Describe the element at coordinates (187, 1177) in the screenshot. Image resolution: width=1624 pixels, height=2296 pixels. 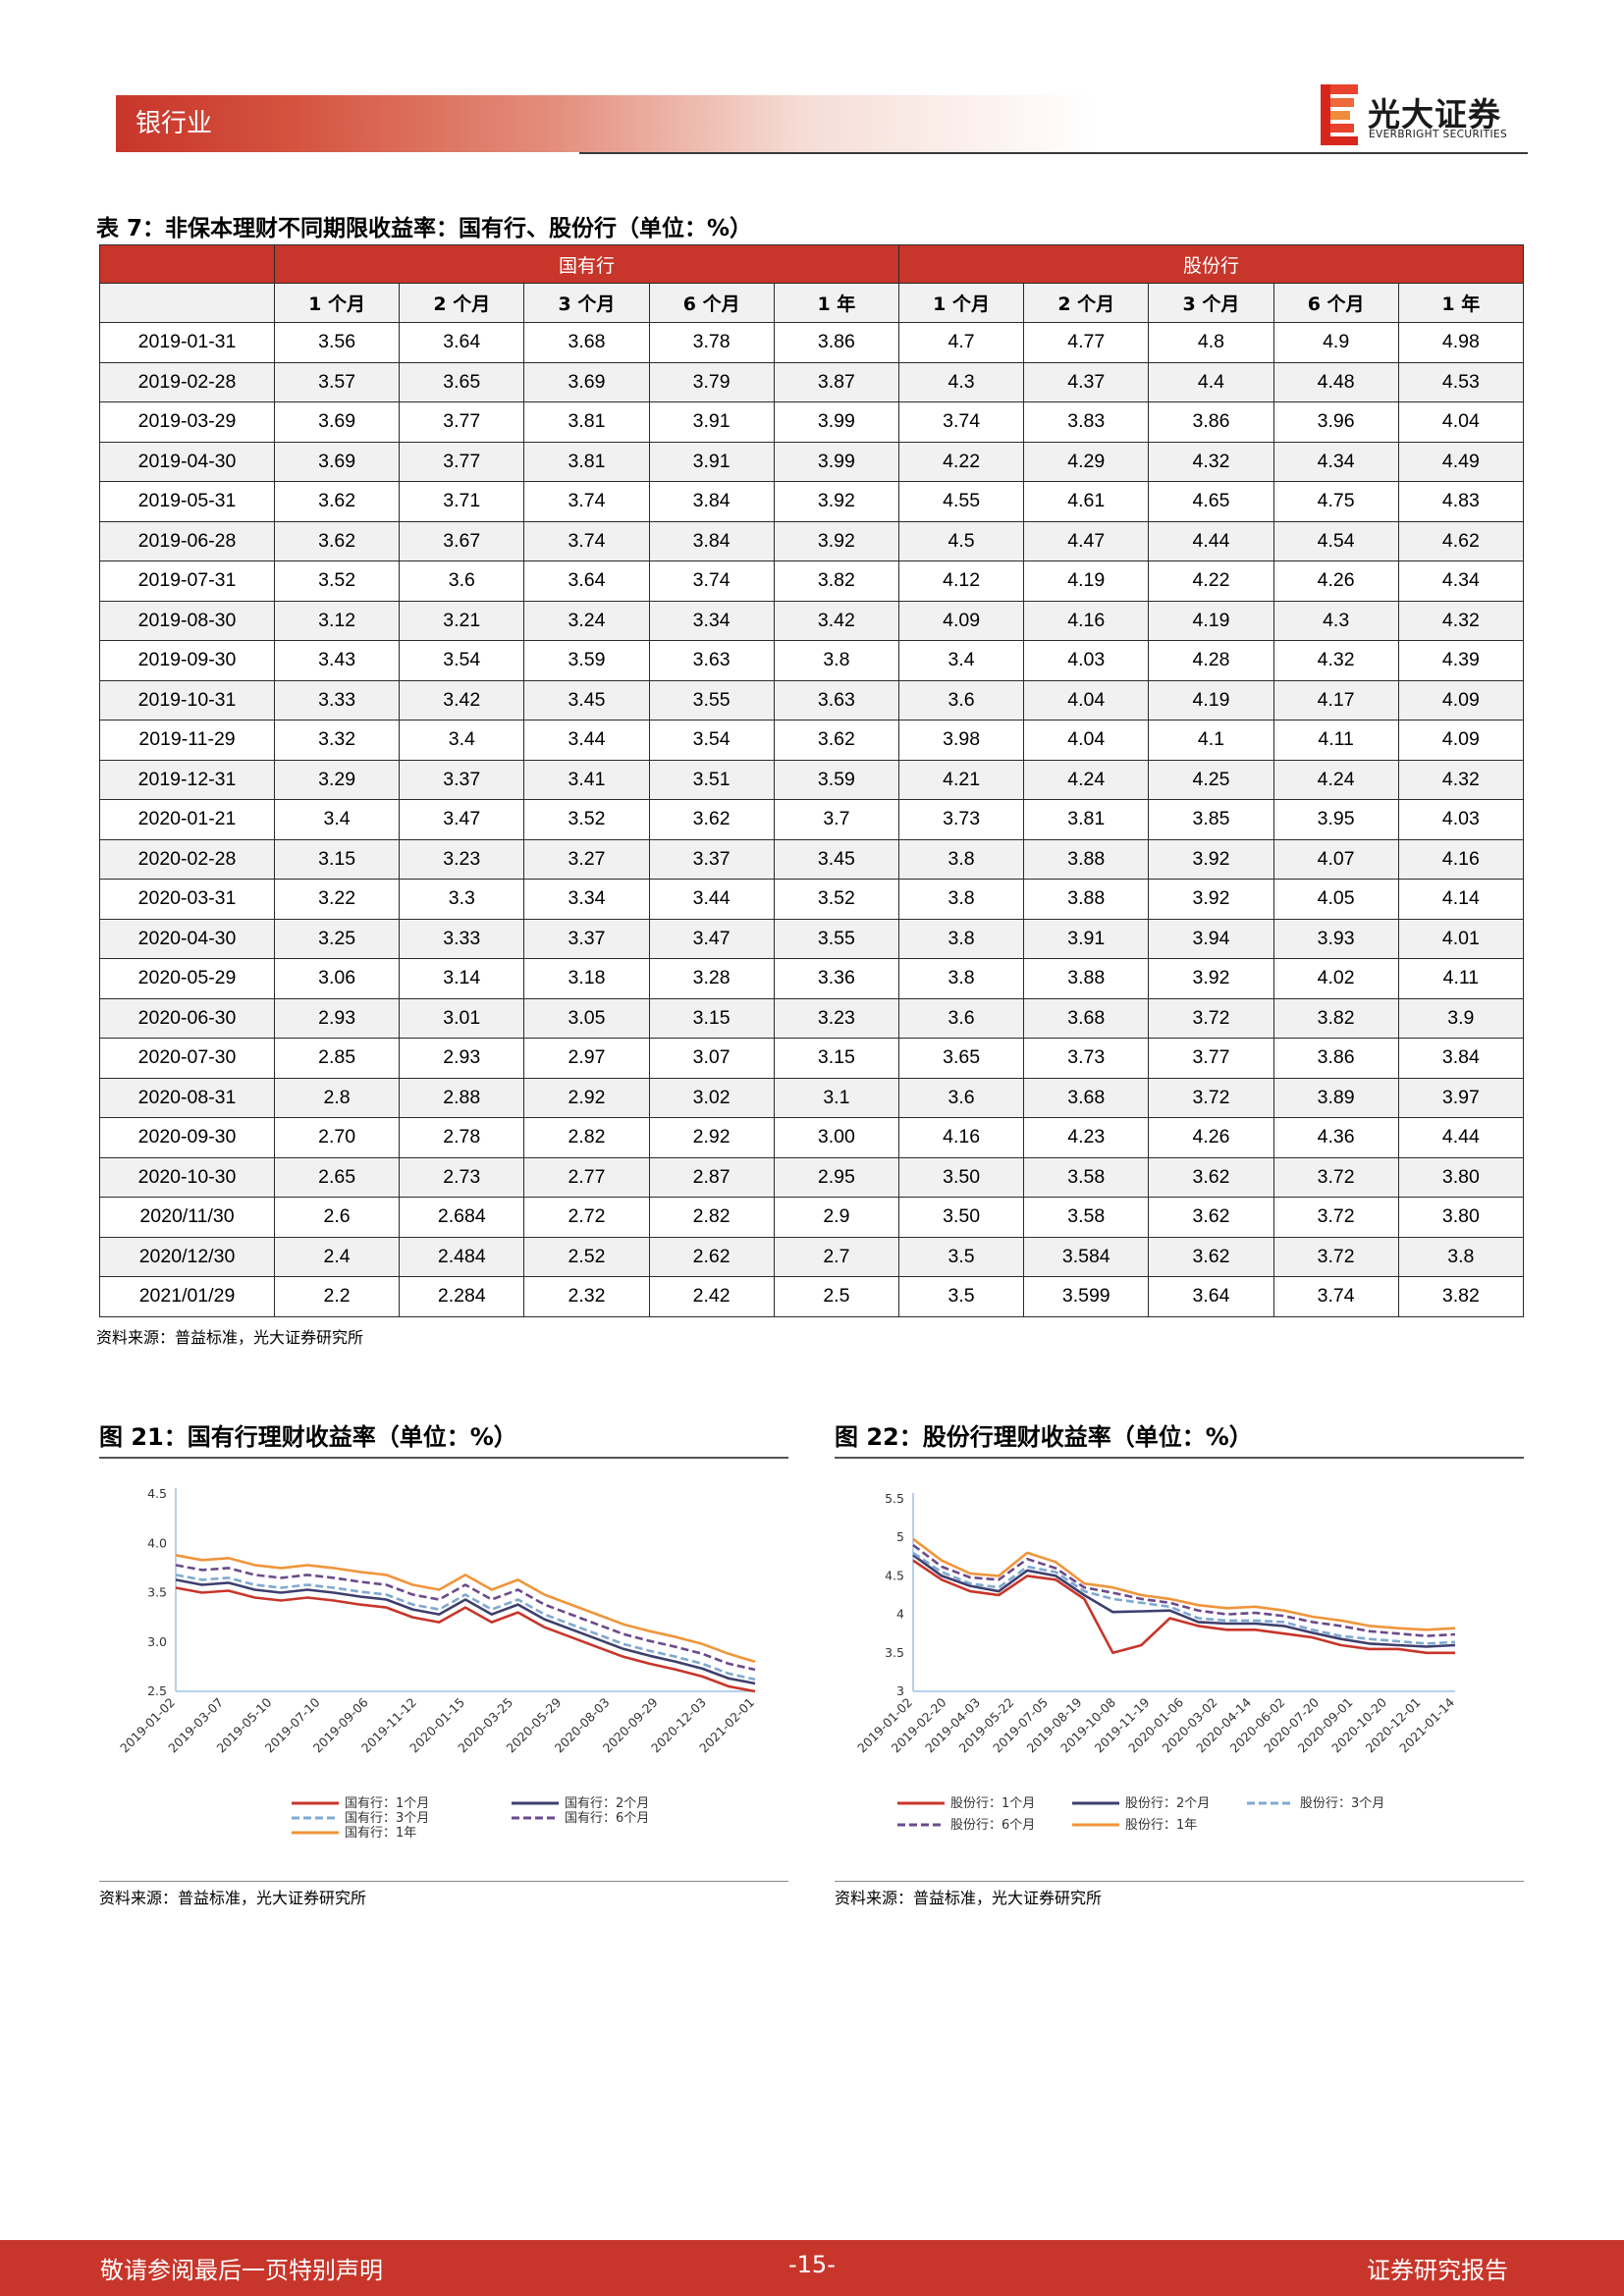
I see `date-cell: 2020-10-30` at that location.